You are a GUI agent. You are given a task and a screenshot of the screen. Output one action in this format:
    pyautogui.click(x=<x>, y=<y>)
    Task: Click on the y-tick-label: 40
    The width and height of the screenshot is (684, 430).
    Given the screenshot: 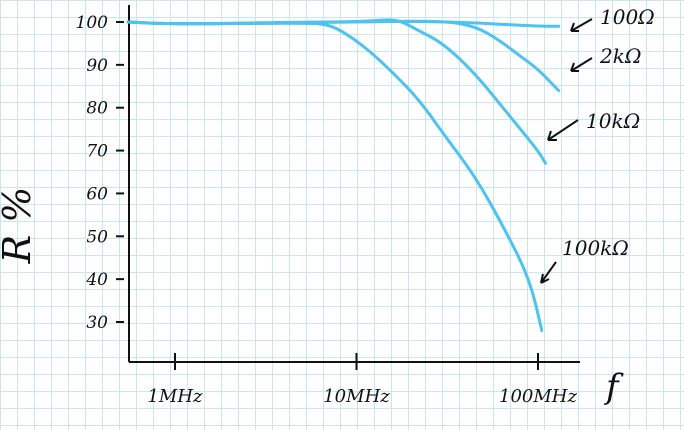 What is the action you would take?
    pyautogui.click(x=96, y=280)
    